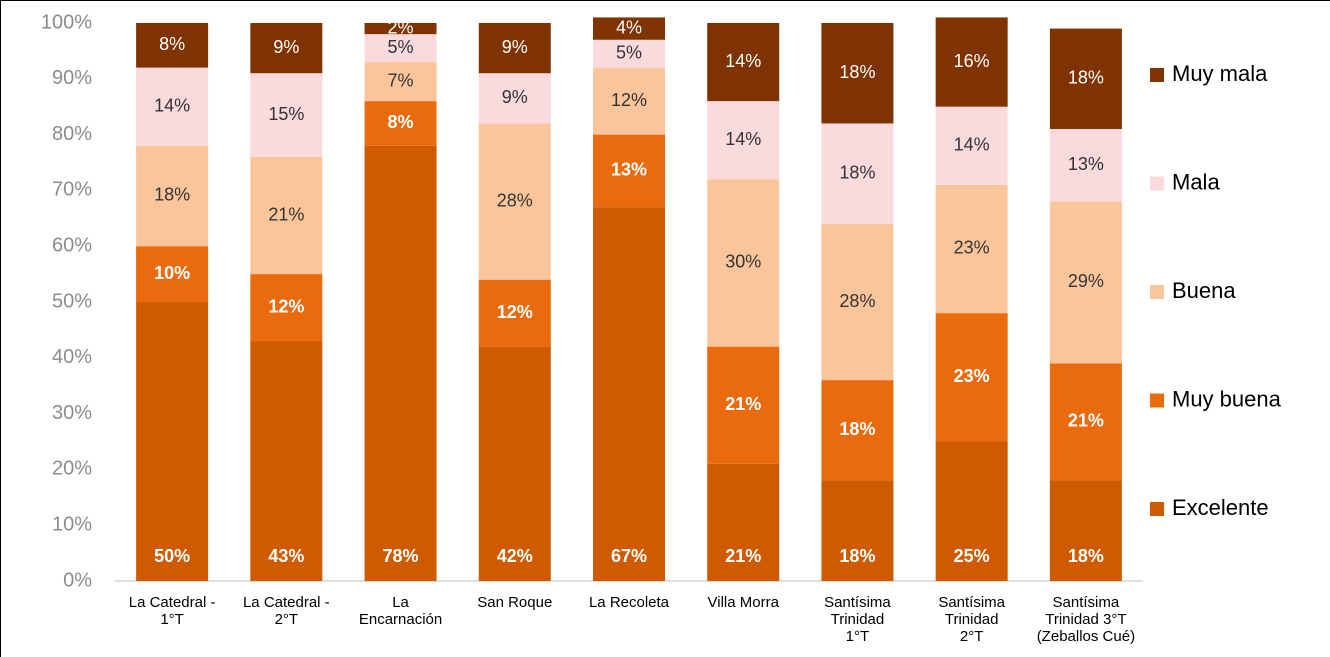 Image resolution: width=1330 pixels, height=657 pixels. I want to click on legend-label: Muy mala, so click(1220, 73).